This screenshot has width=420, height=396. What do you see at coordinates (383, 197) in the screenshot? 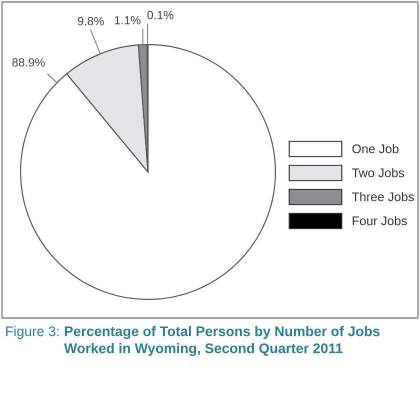
I see `legend-label: Three Jobs` at bounding box center [383, 197].